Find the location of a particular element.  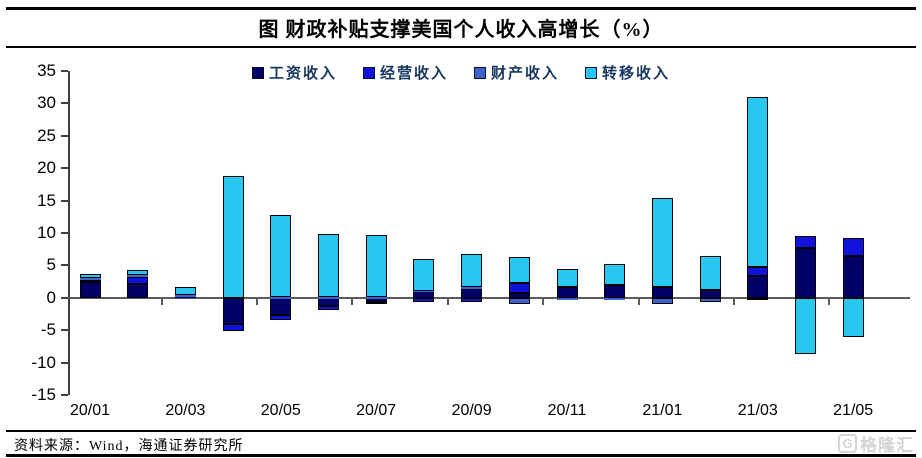

bar-segment-20/08-工资收入 is located at coordinates (424, 294).